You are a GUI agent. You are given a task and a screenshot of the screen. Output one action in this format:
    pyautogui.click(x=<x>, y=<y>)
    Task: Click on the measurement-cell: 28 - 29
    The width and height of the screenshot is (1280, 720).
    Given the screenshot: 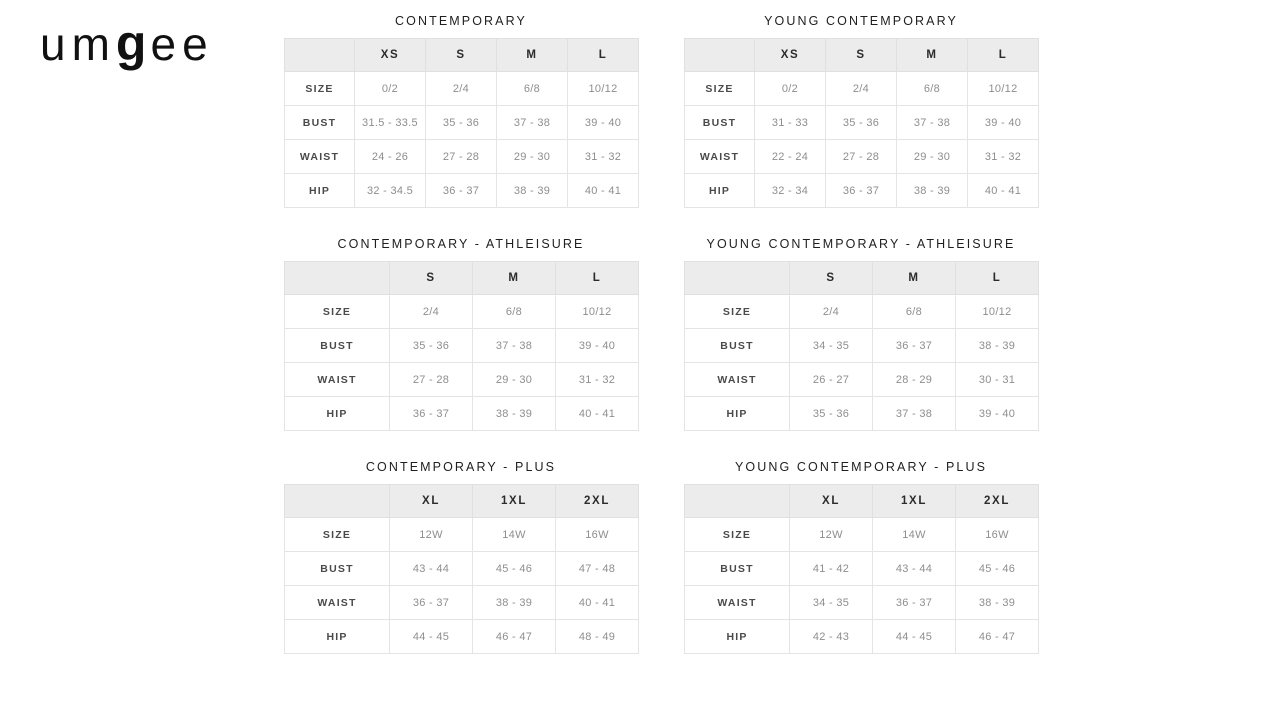 What is the action you would take?
    pyautogui.click(x=914, y=379)
    